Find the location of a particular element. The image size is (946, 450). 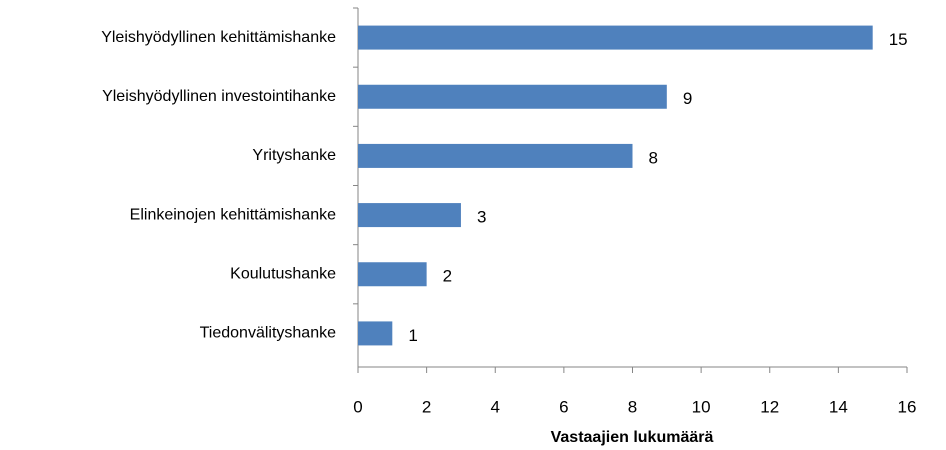

x-axis-title: Vastaajien lukumäärä is located at coordinates (632, 437).